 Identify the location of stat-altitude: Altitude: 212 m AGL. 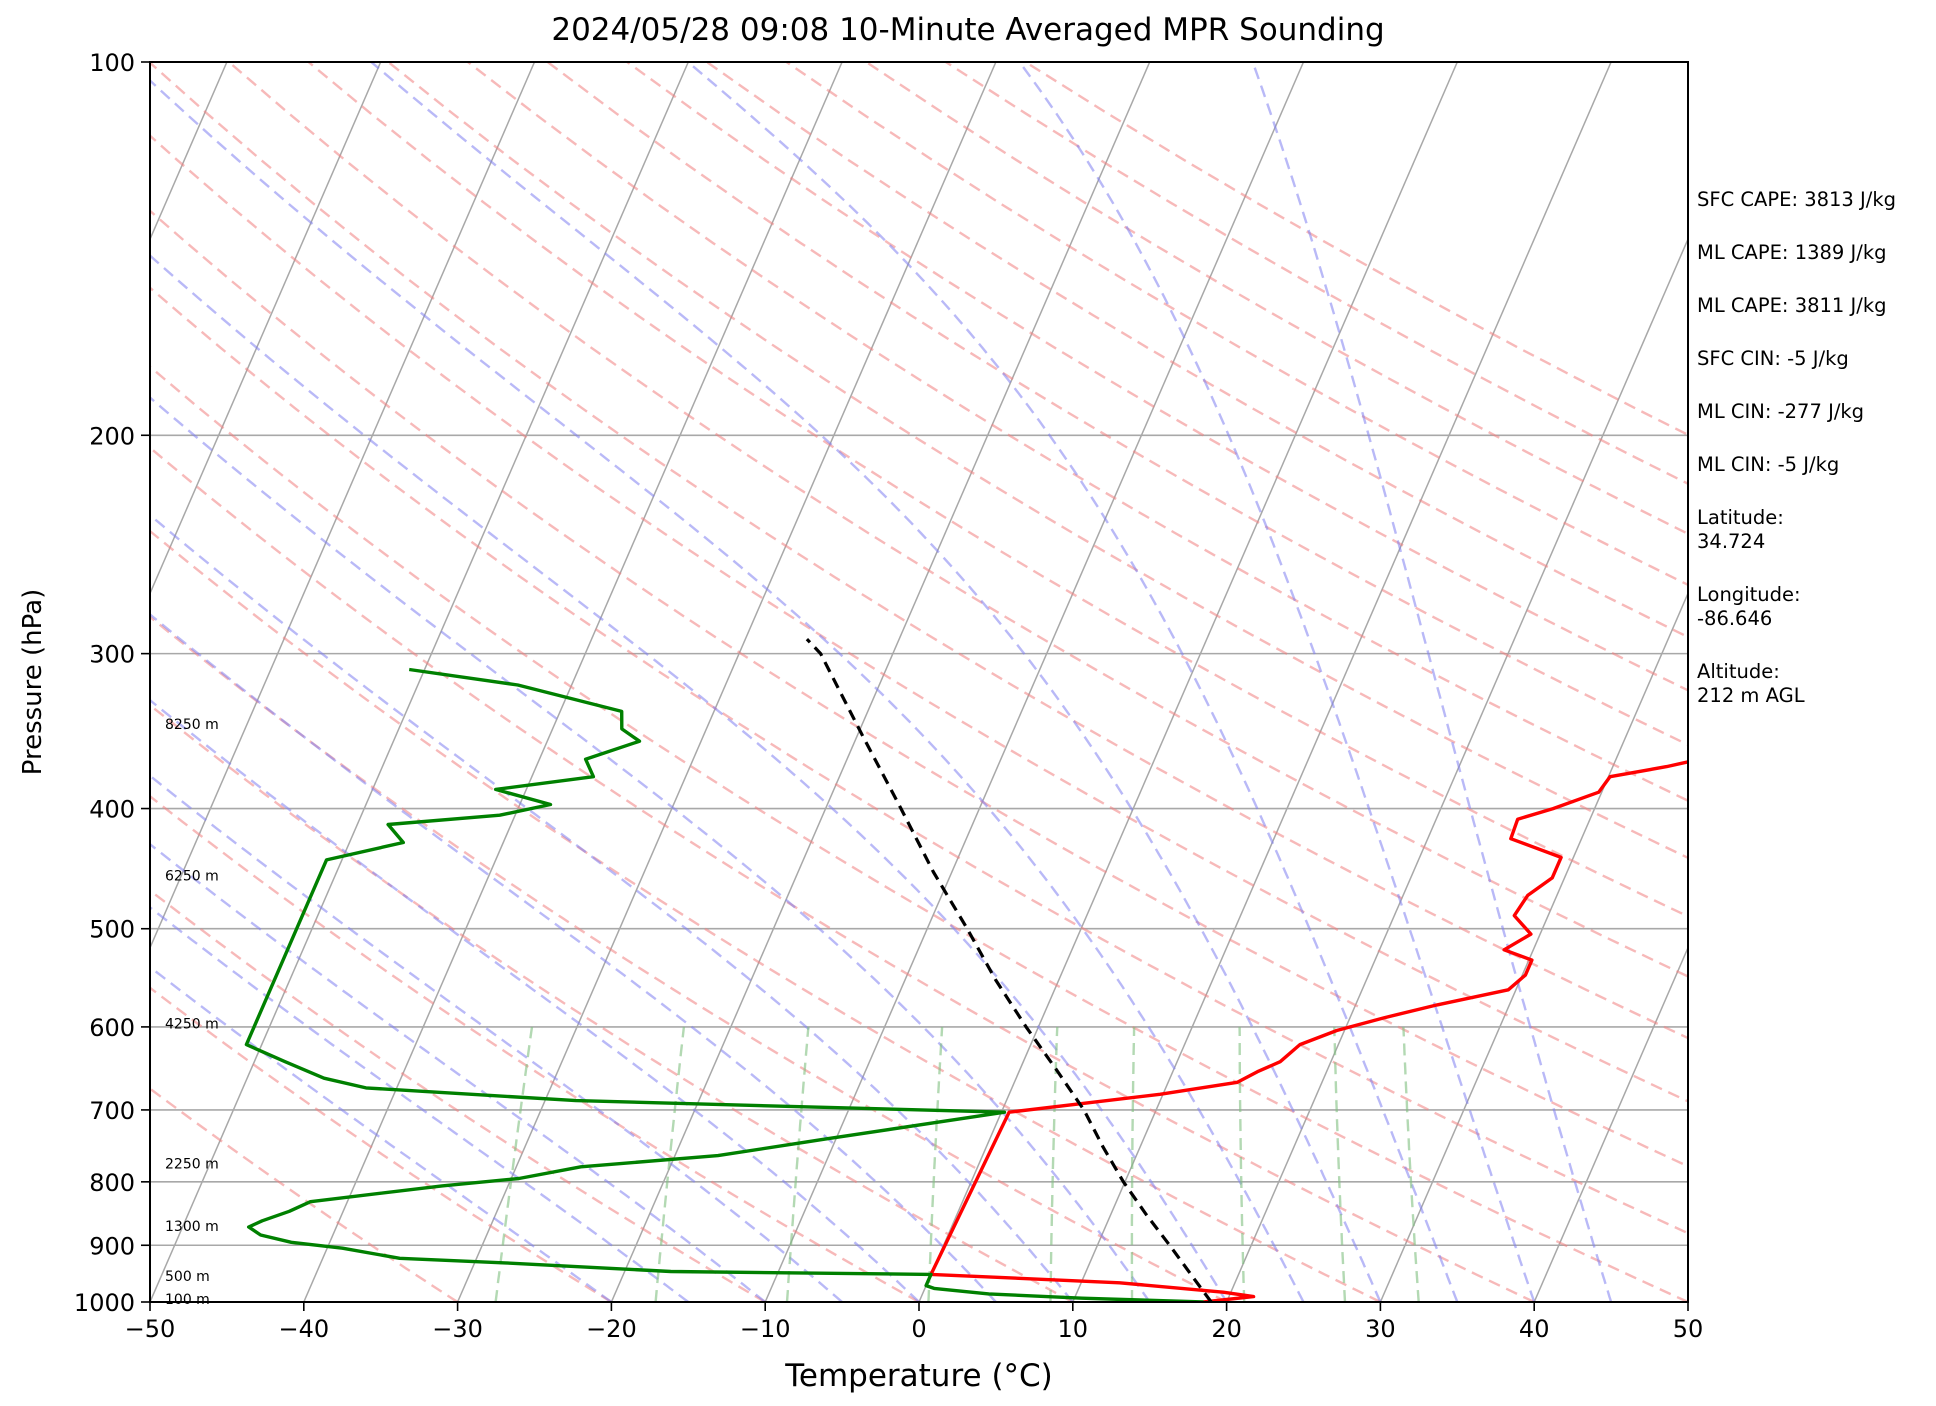
(1751, 683).